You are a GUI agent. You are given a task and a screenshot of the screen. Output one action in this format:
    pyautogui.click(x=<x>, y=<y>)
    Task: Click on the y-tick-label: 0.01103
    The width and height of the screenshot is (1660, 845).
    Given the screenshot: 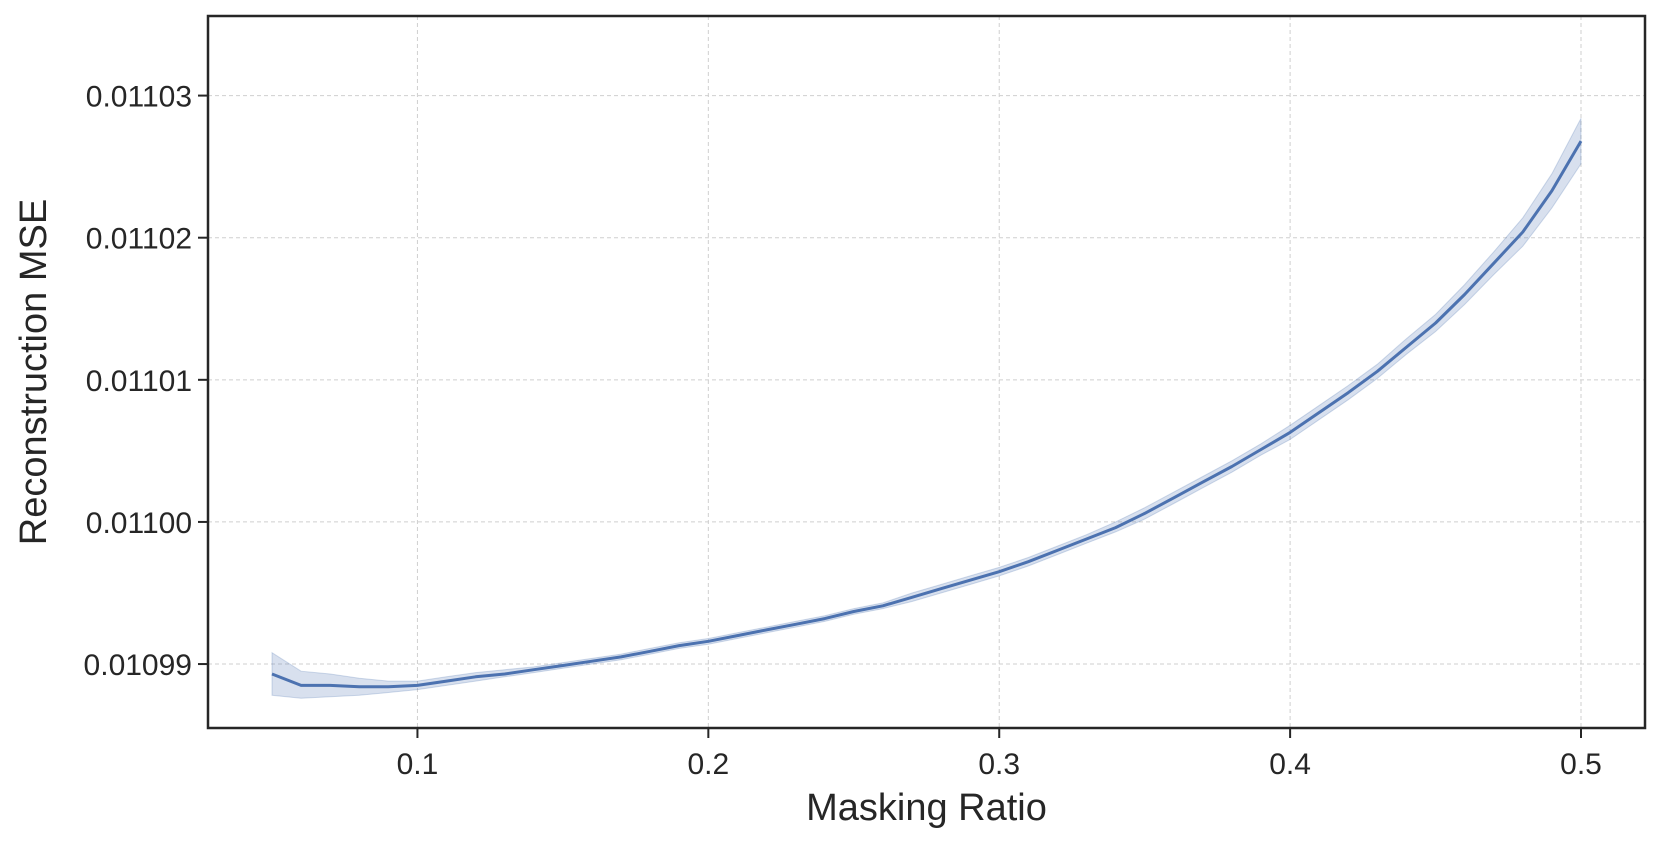 What is the action you would take?
    pyautogui.click(x=139, y=97)
    